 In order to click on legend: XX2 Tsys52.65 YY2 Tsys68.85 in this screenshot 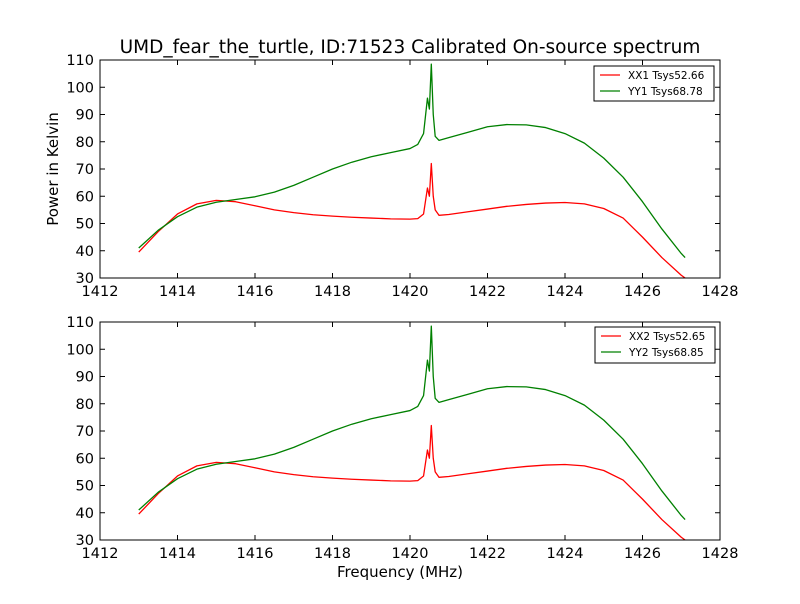, I will do `click(655, 345)`.